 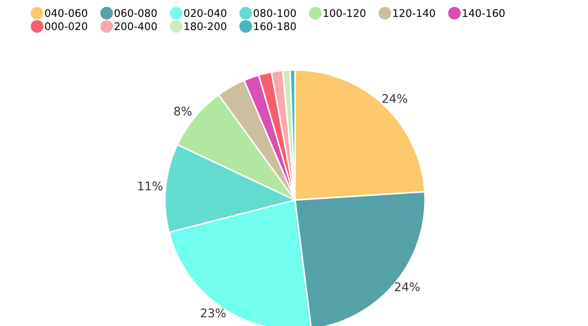 I want to click on legend-label: 100-120, so click(x=345, y=13).